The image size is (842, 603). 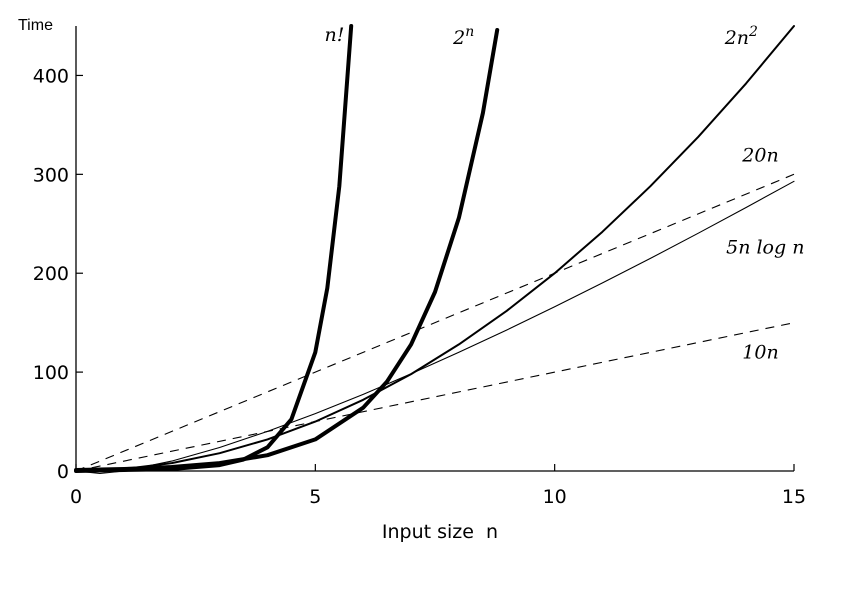 I want to click on series-label-1: 2n, so click(x=463, y=36).